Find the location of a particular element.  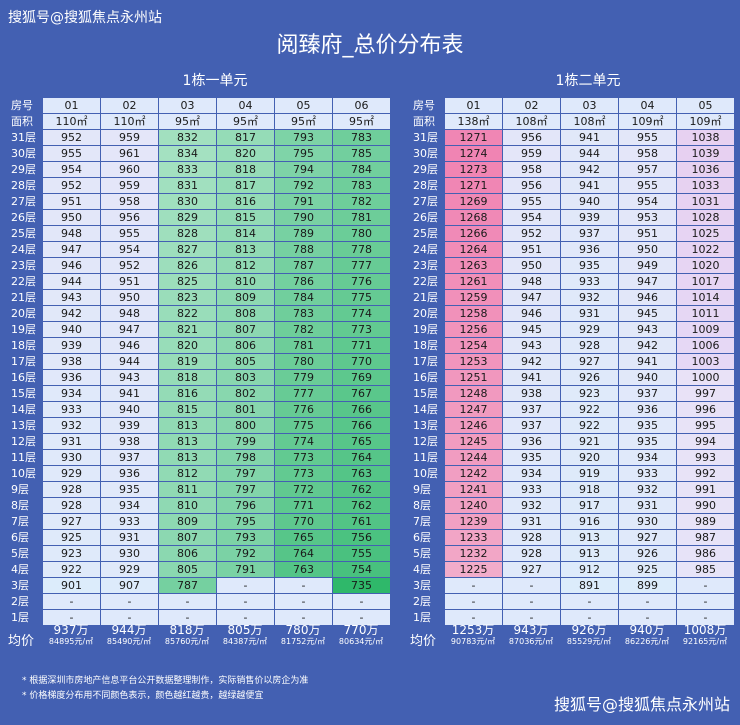

price-cell: 782 is located at coordinates (303, 329).